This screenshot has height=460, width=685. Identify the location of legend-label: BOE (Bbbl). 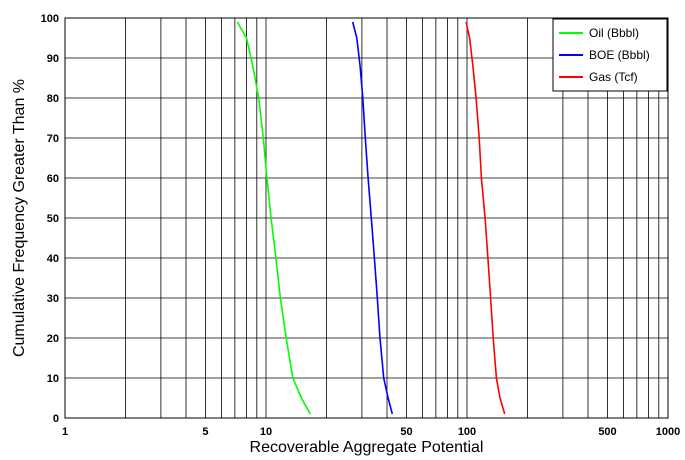
(619, 55).